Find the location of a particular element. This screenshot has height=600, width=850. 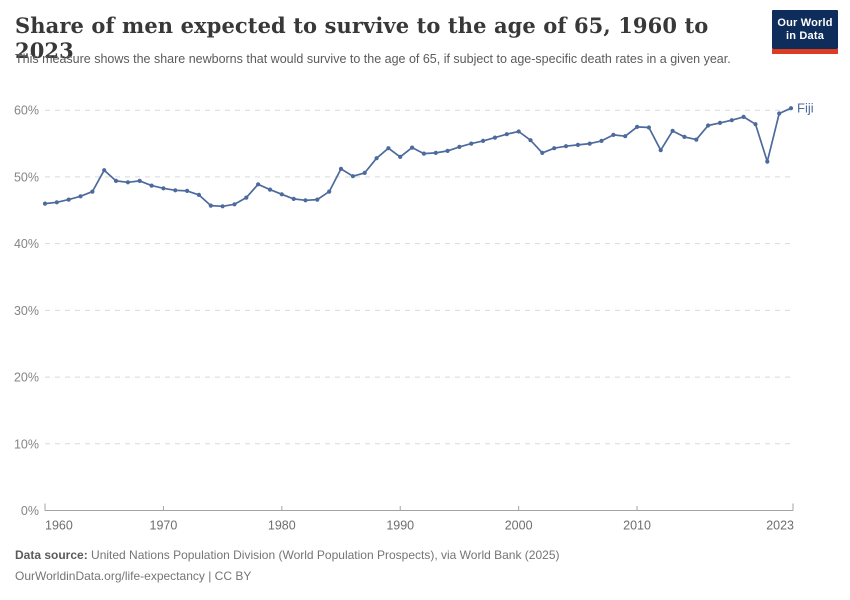

data-point-1991 is located at coordinates (412, 147).